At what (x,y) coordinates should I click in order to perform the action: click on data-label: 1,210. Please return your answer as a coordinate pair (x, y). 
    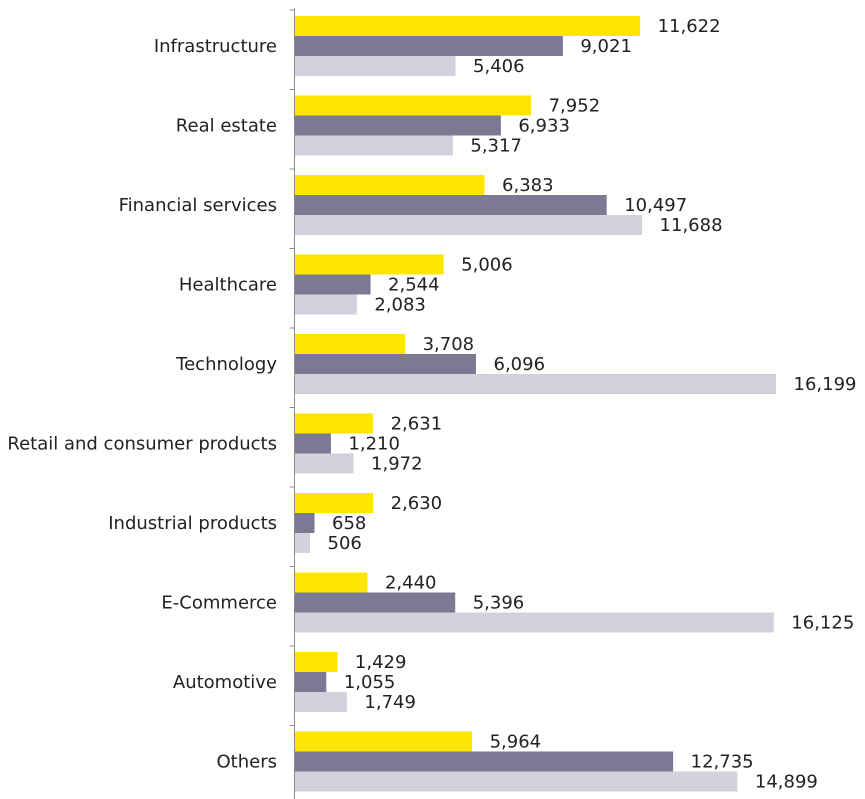
    Looking at the image, I should click on (374, 444).